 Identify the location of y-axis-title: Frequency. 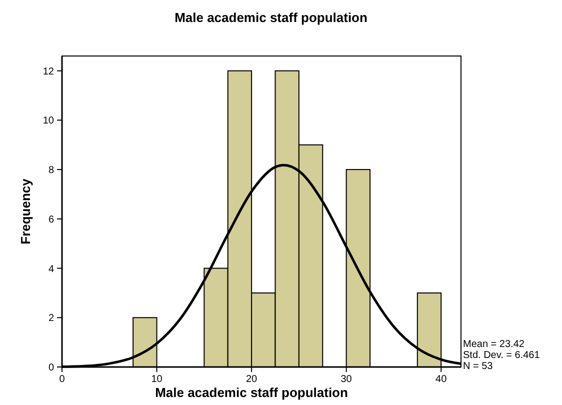
(25, 211).